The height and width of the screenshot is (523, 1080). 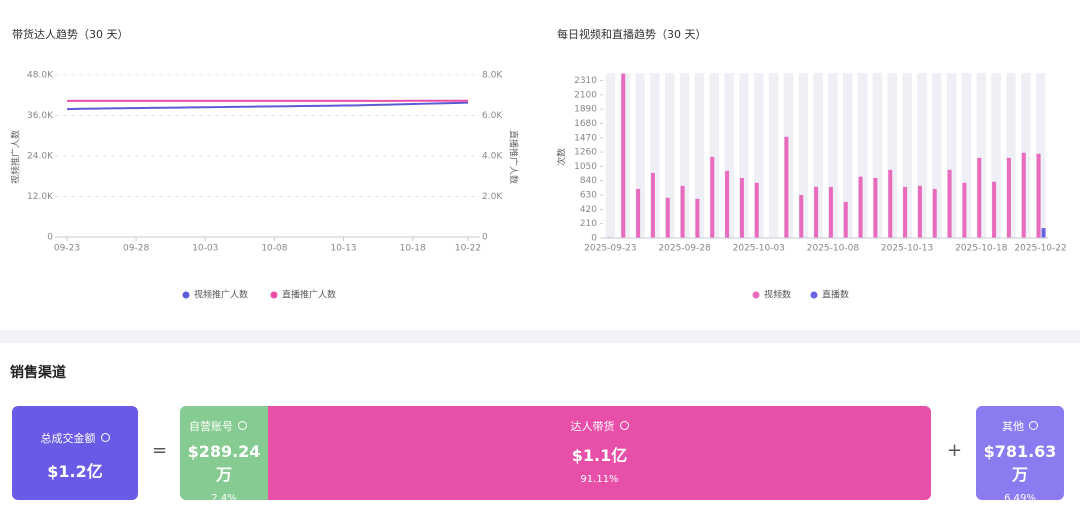 I want to click on segment-card: 自营账号 $289.24万 2.4%, so click(x=224, y=455).